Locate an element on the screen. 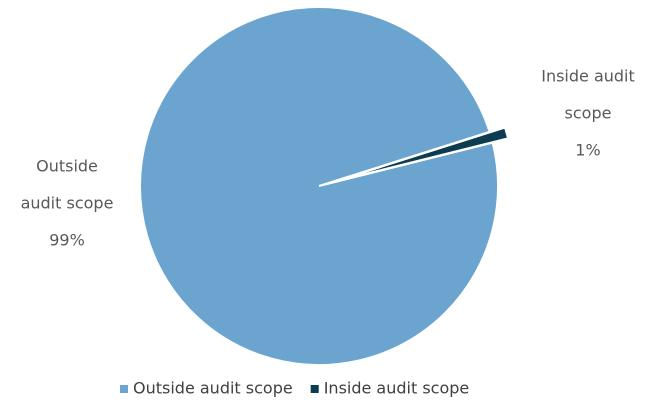  legend: Outside audit scope Inside audit scope is located at coordinates (294, 388).